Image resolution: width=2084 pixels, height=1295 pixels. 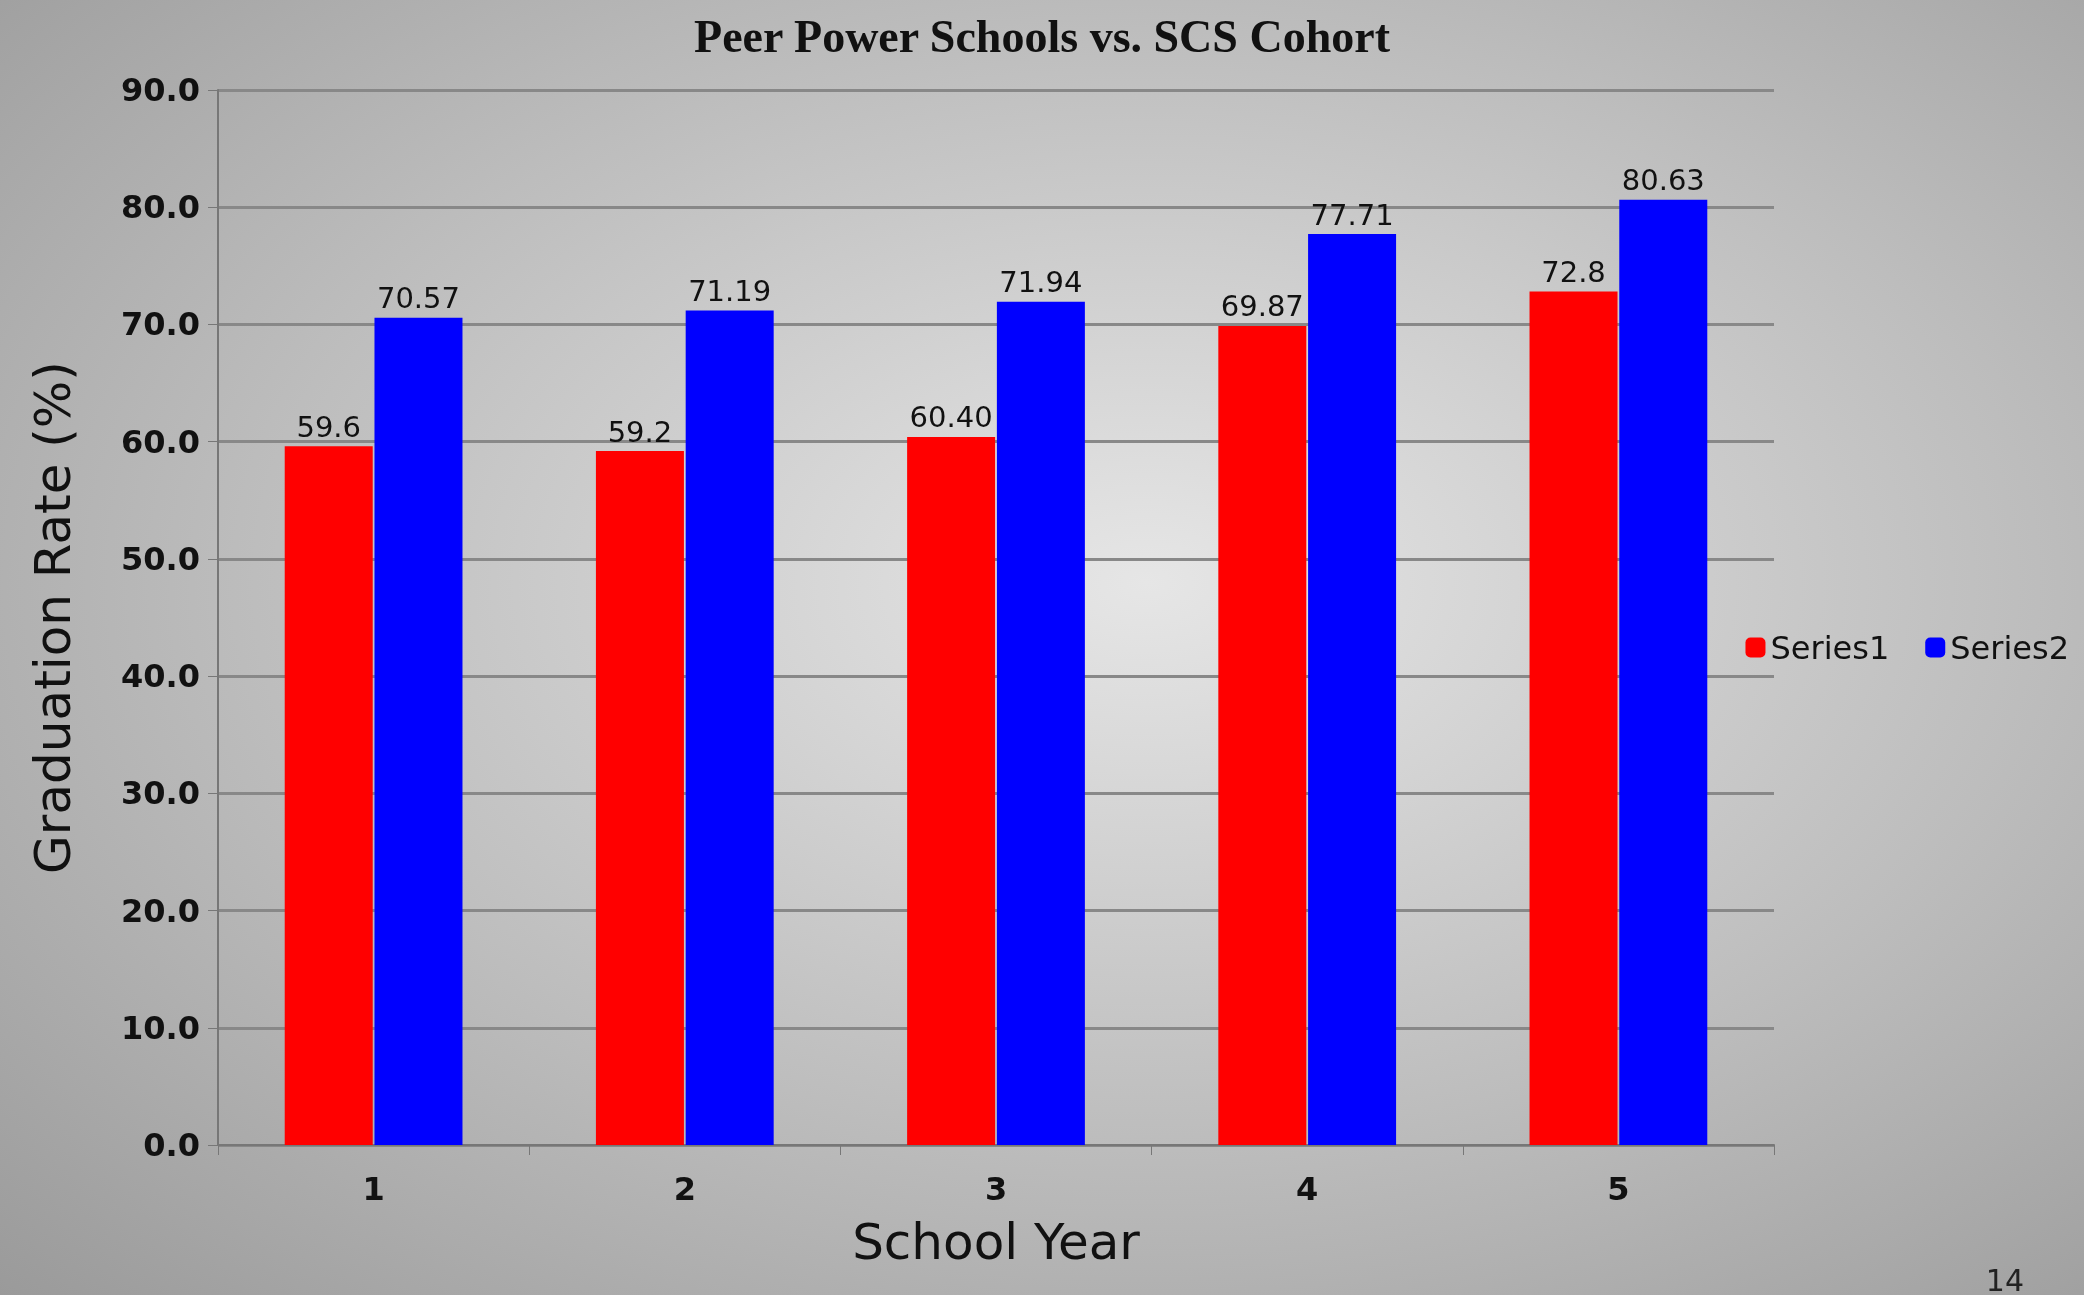 I want to click on x-tick-label: 2, so click(x=684, y=1189).